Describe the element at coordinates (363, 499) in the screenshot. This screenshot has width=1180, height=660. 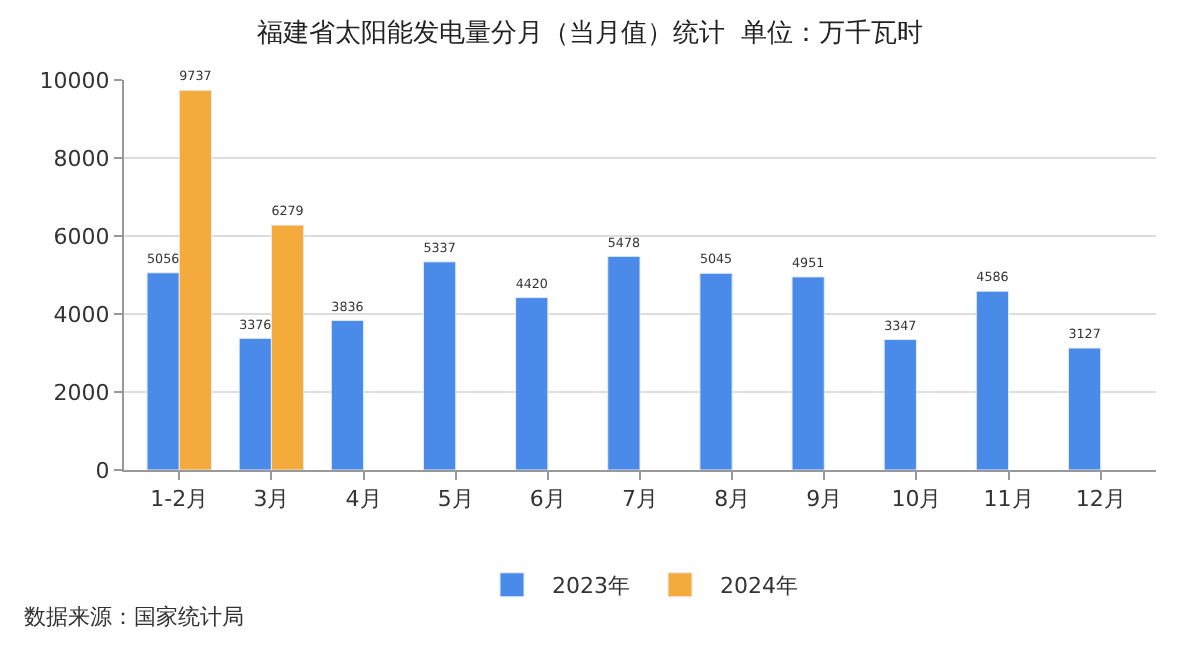
I see `x-tick-label: 4月` at that location.